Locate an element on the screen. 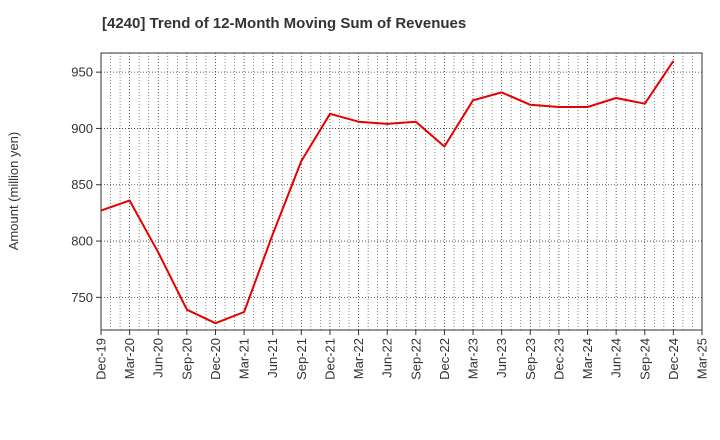 The image size is (720, 440). x-tick-label: Sep-22 is located at coordinates (415, 359).